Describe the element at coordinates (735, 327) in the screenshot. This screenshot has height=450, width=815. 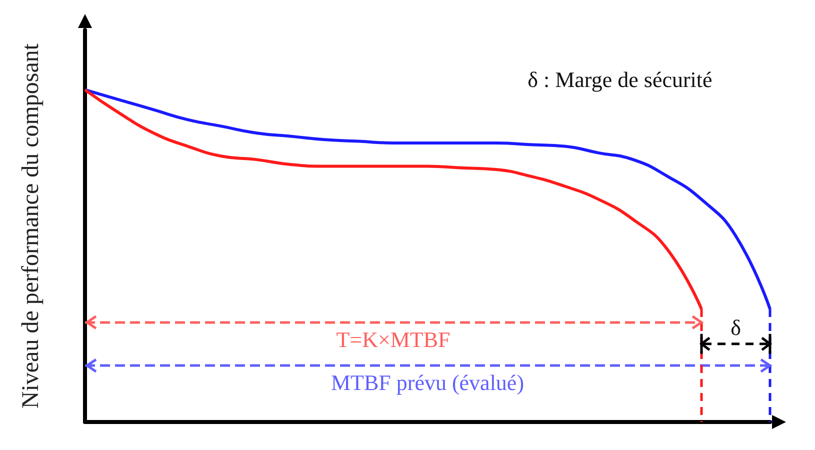
I see `annotation: δ` at that location.